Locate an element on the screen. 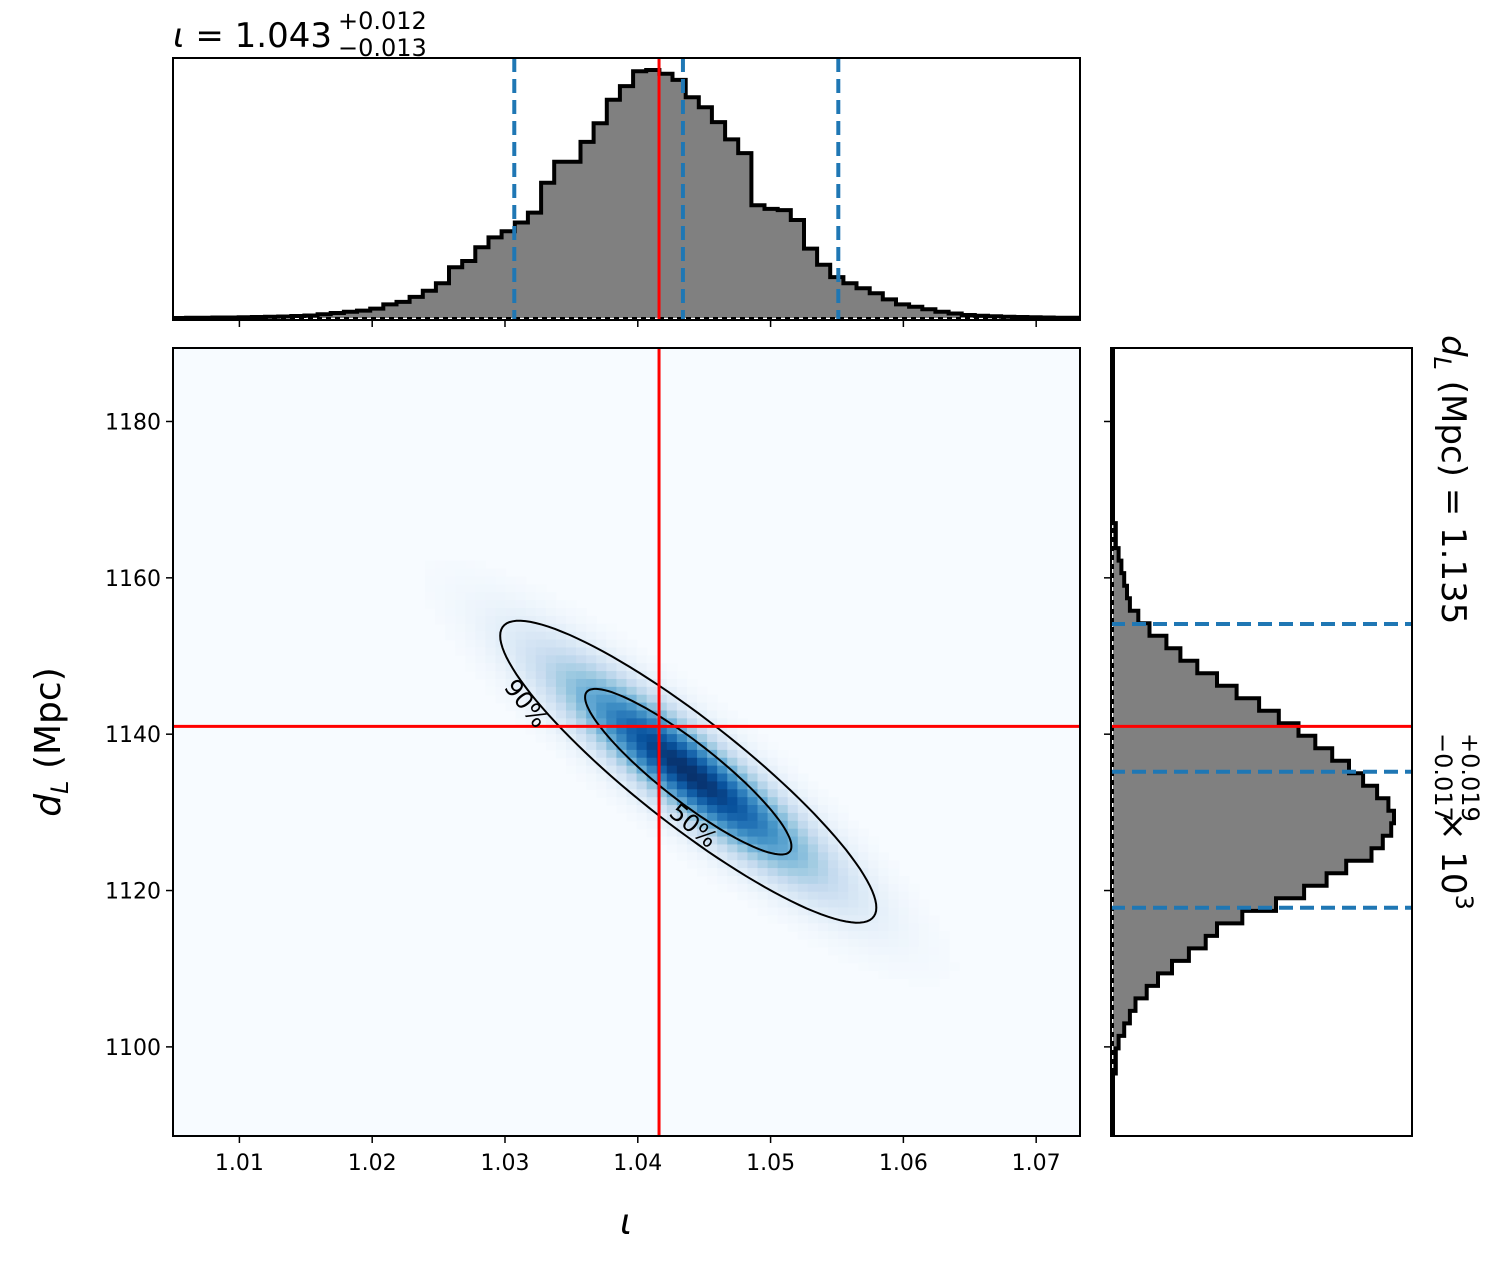  dL-title-minus: −0.017 is located at coordinates (1443, 777).